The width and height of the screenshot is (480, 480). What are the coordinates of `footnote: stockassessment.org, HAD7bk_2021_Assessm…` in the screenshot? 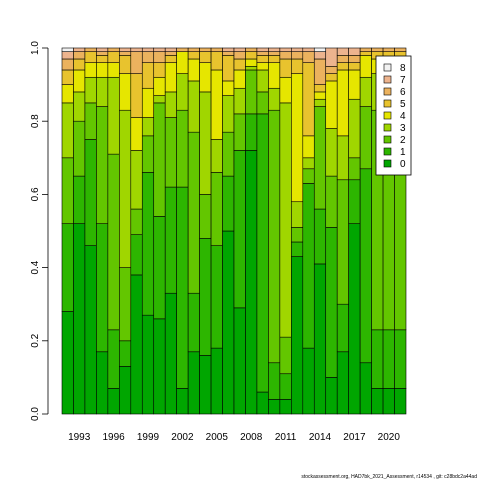 It's located at (389, 477).